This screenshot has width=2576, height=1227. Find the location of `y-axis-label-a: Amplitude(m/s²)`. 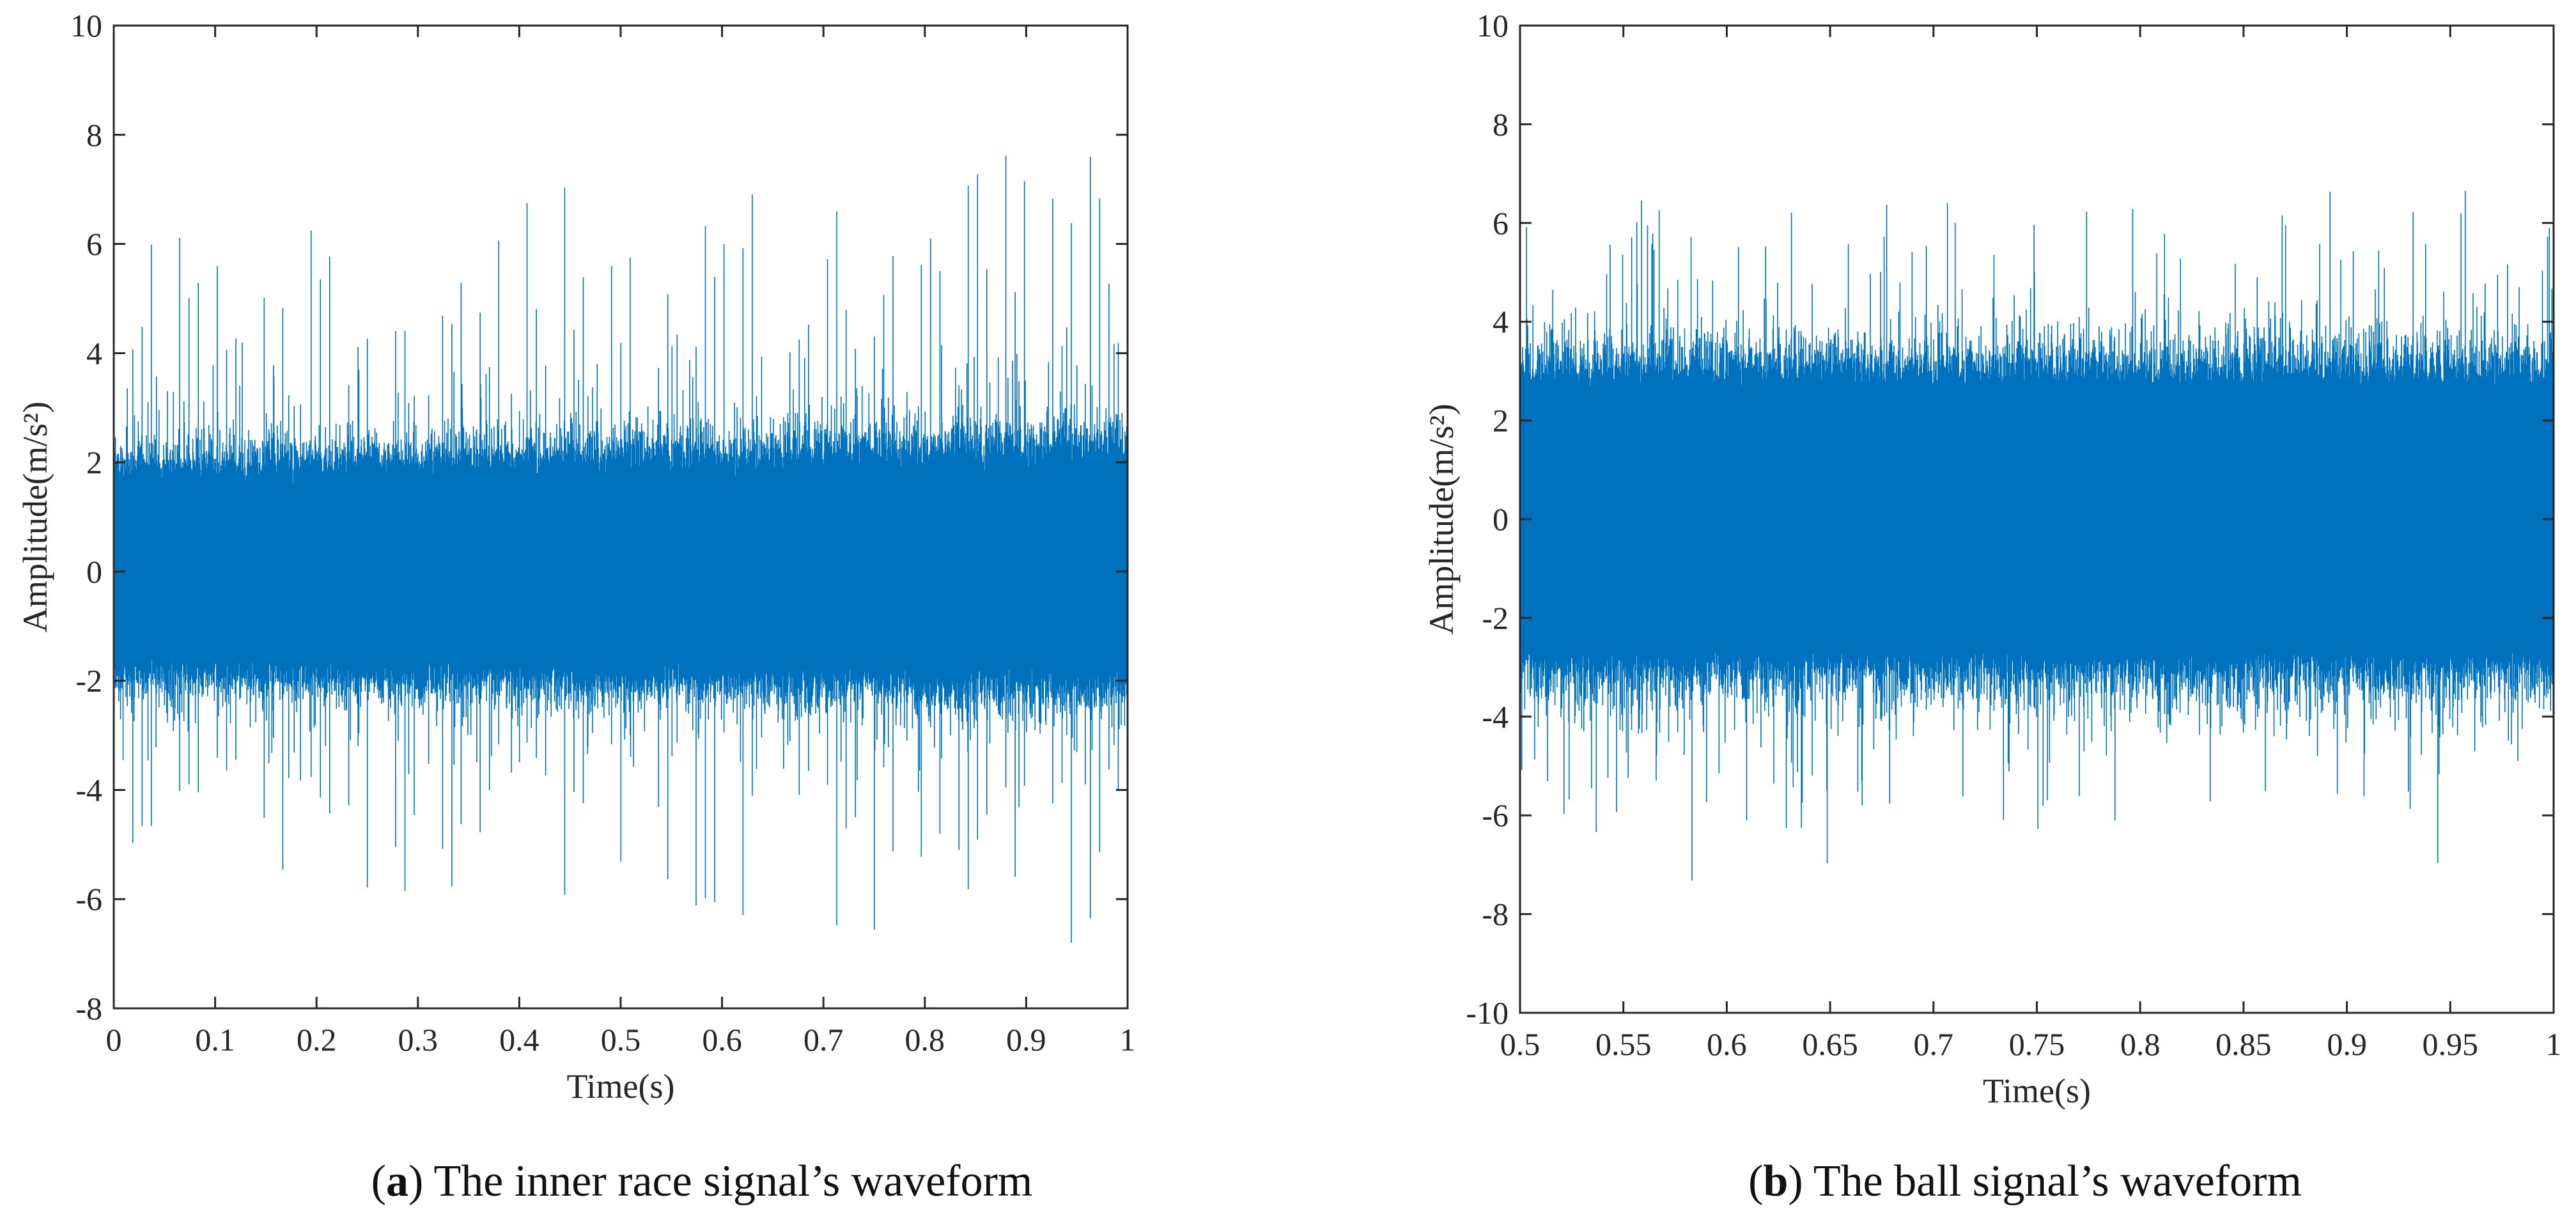

y-axis-label-a: Amplitude(m/s²) is located at coordinates (35, 517).